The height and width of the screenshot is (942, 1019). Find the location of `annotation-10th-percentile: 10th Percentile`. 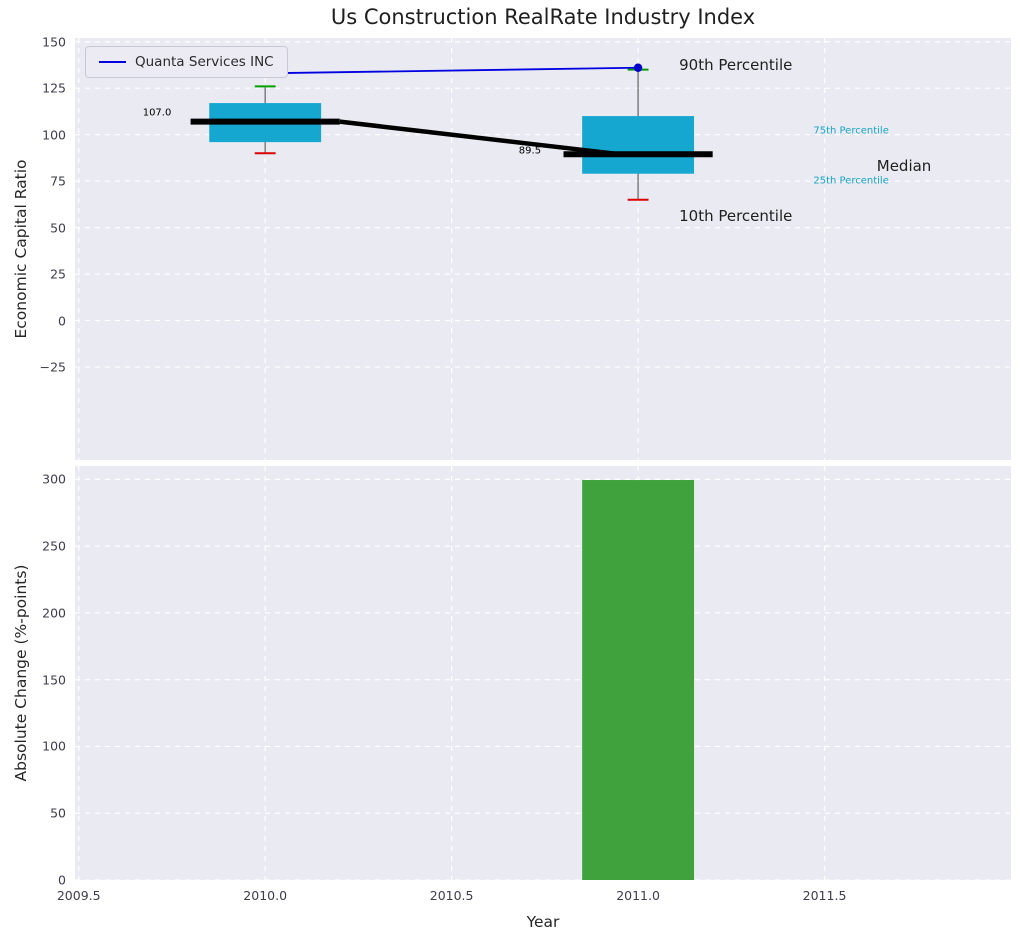

annotation-10th-percentile: 10th Percentile is located at coordinates (736, 216).